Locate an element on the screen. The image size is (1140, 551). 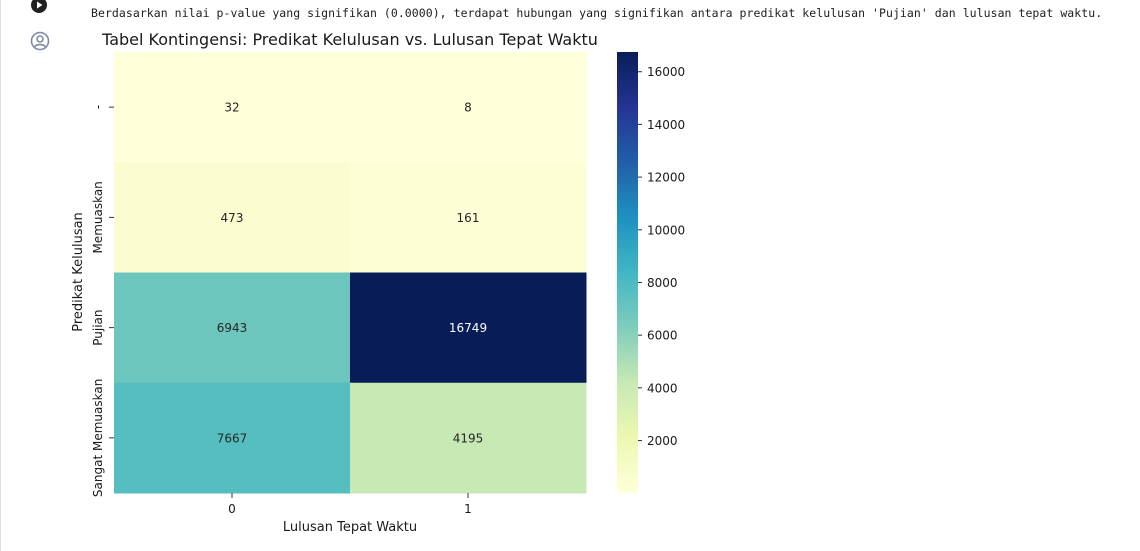
play-circle-icon is located at coordinates (39, 7).